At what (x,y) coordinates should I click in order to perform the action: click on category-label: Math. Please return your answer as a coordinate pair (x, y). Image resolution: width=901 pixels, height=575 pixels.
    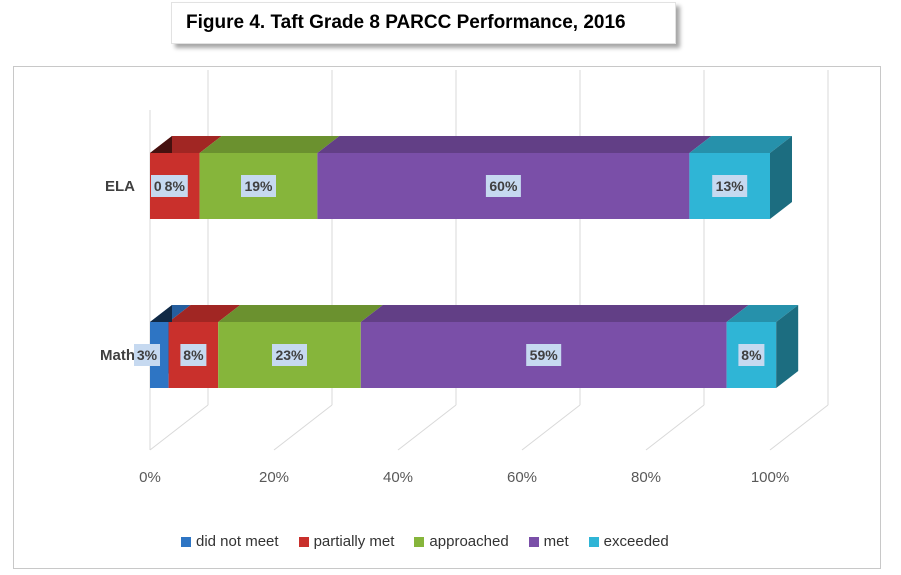
    Looking at the image, I should click on (117, 355).